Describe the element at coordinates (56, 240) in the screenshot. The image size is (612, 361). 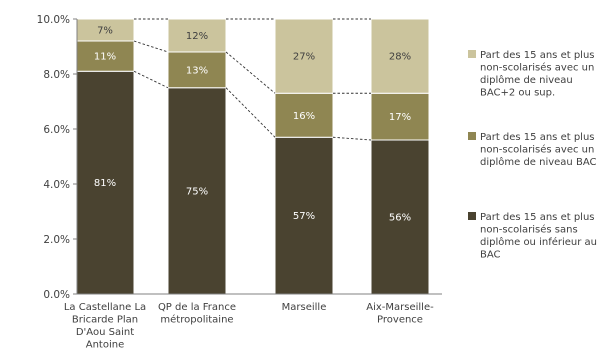
I see `y-tick-label: 2.0%` at that location.